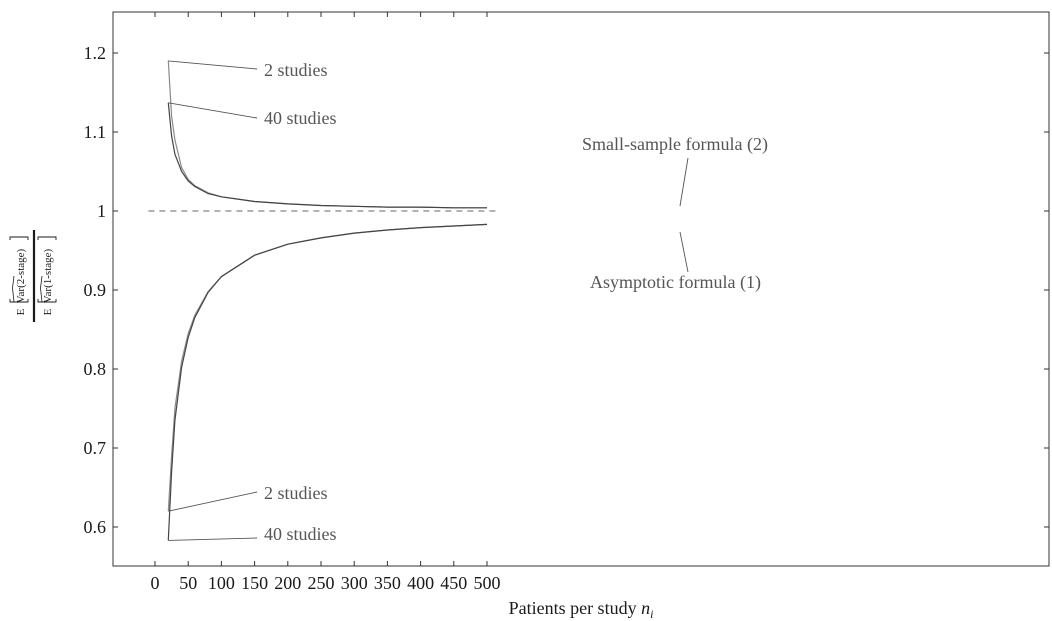  Describe the element at coordinates (675, 144) in the screenshot. I see `annotation-small-sample-formula: Small-sample formula (2)` at that location.